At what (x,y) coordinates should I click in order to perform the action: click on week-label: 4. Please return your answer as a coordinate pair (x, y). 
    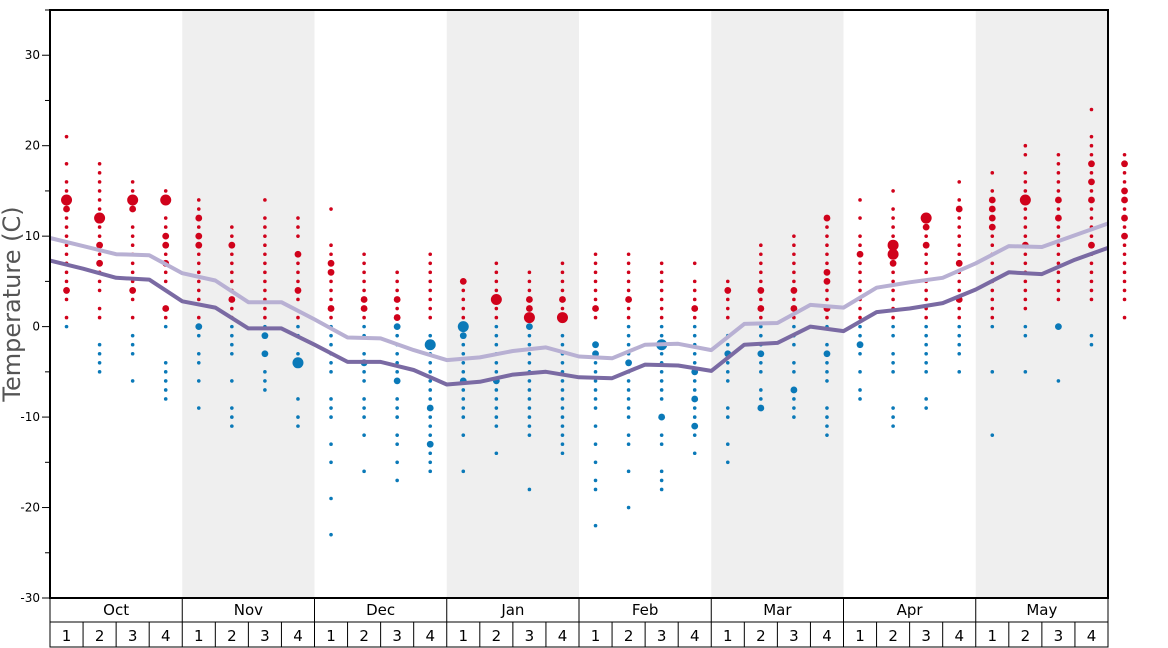
    Looking at the image, I should click on (563, 636).